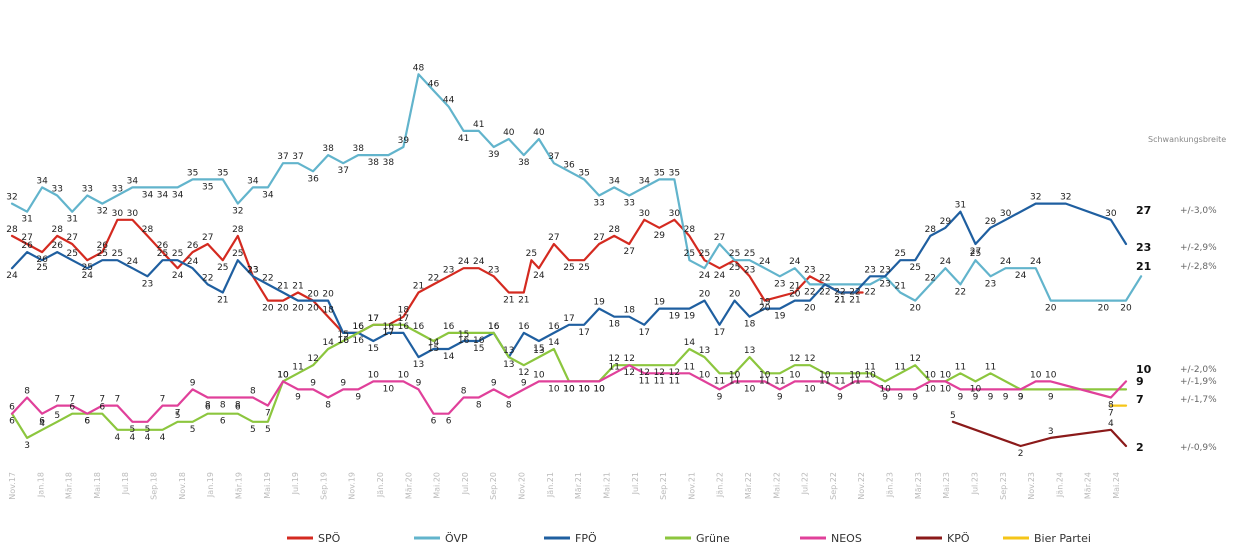  Describe the element at coordinates (735, 295) in the screenshot. I see `data-label-fp-: 20` at that location.